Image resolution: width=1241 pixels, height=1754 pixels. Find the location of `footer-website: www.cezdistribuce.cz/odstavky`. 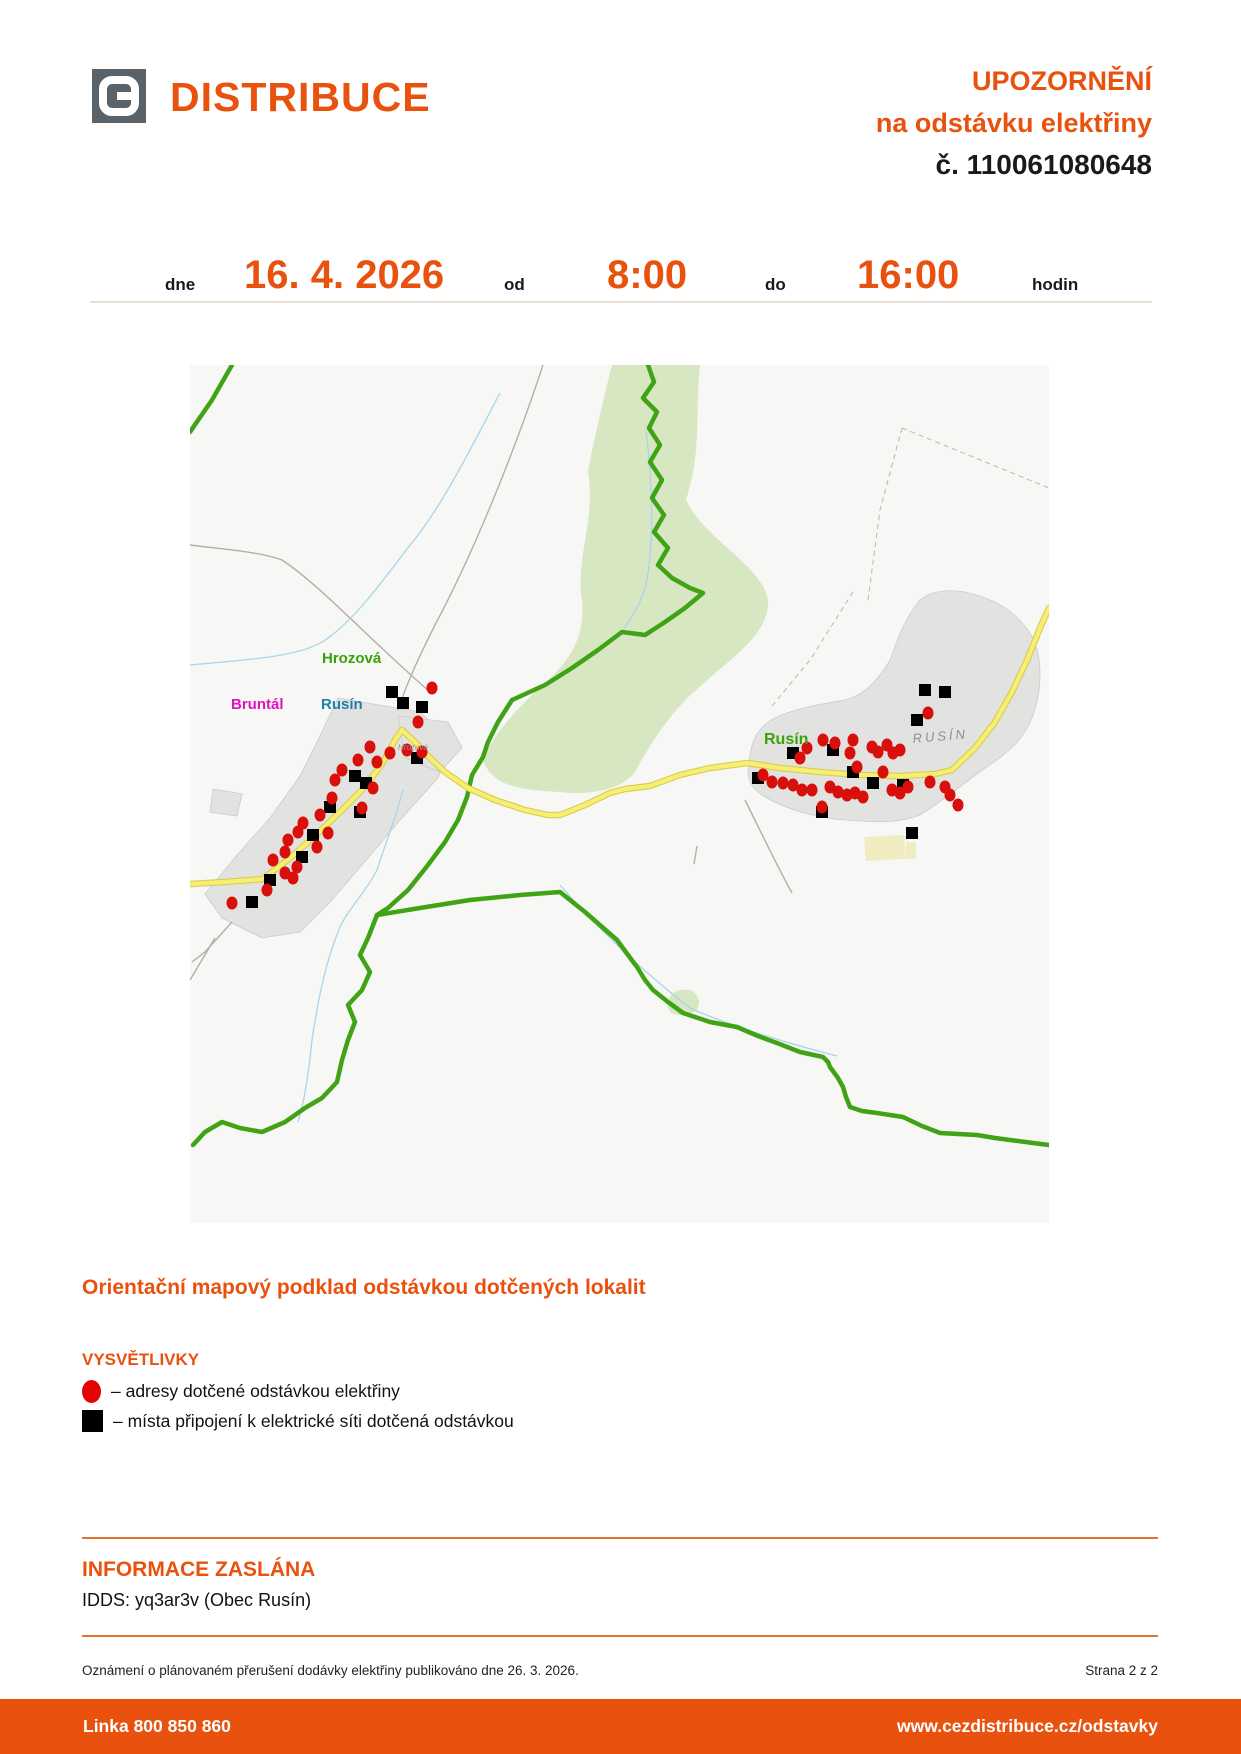

footer-website: www.cezdistribuce.cz/odstavky is located at coordinates (1027, 1726).